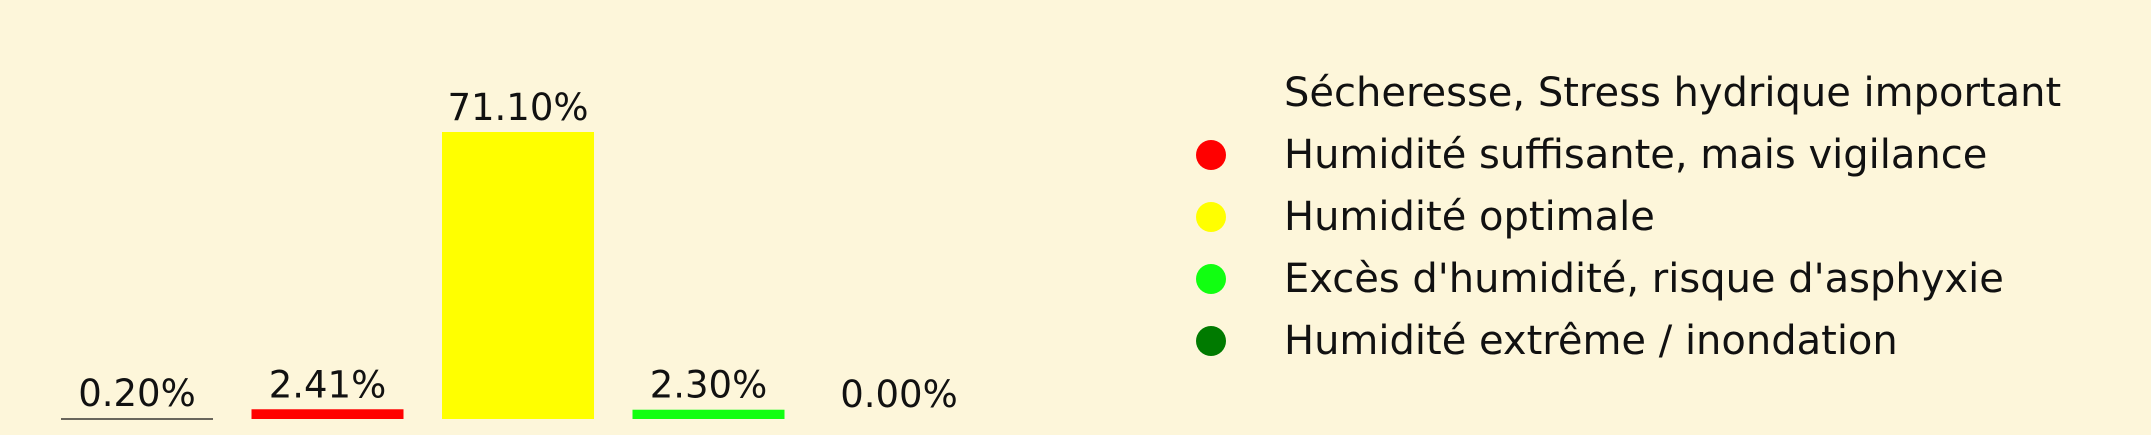 Image resolution: width=2151 pixels, height=435 pixels. I want to click on legend-label-vigilance: Humidité suffisante, mais vigilance, so click(1636, 155).